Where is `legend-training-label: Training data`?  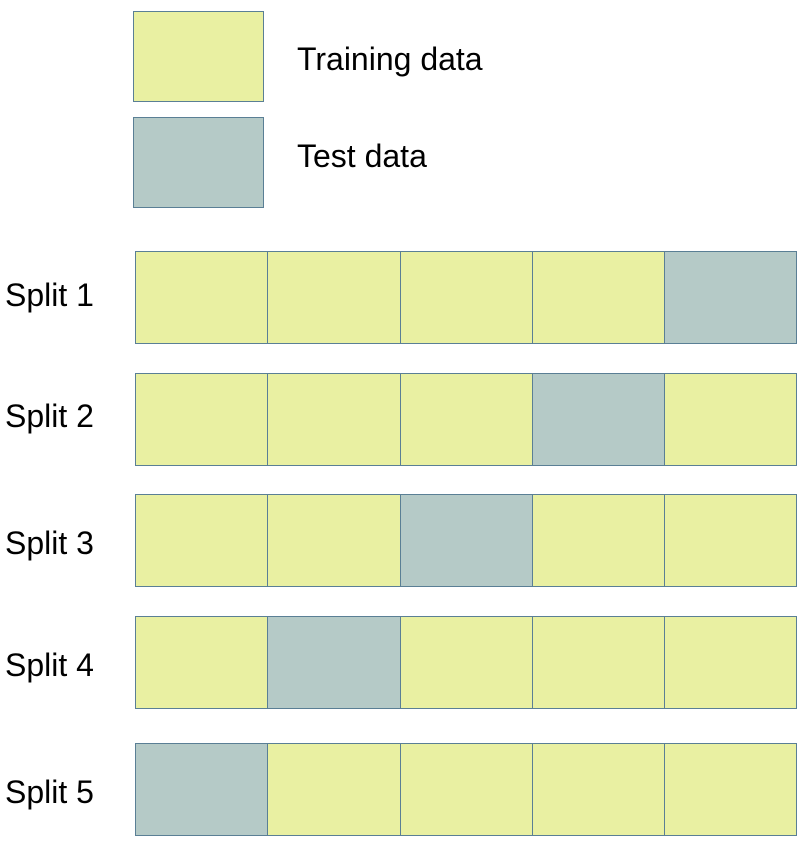
legend-training-label: Training data is located at coordinates (390, 59).